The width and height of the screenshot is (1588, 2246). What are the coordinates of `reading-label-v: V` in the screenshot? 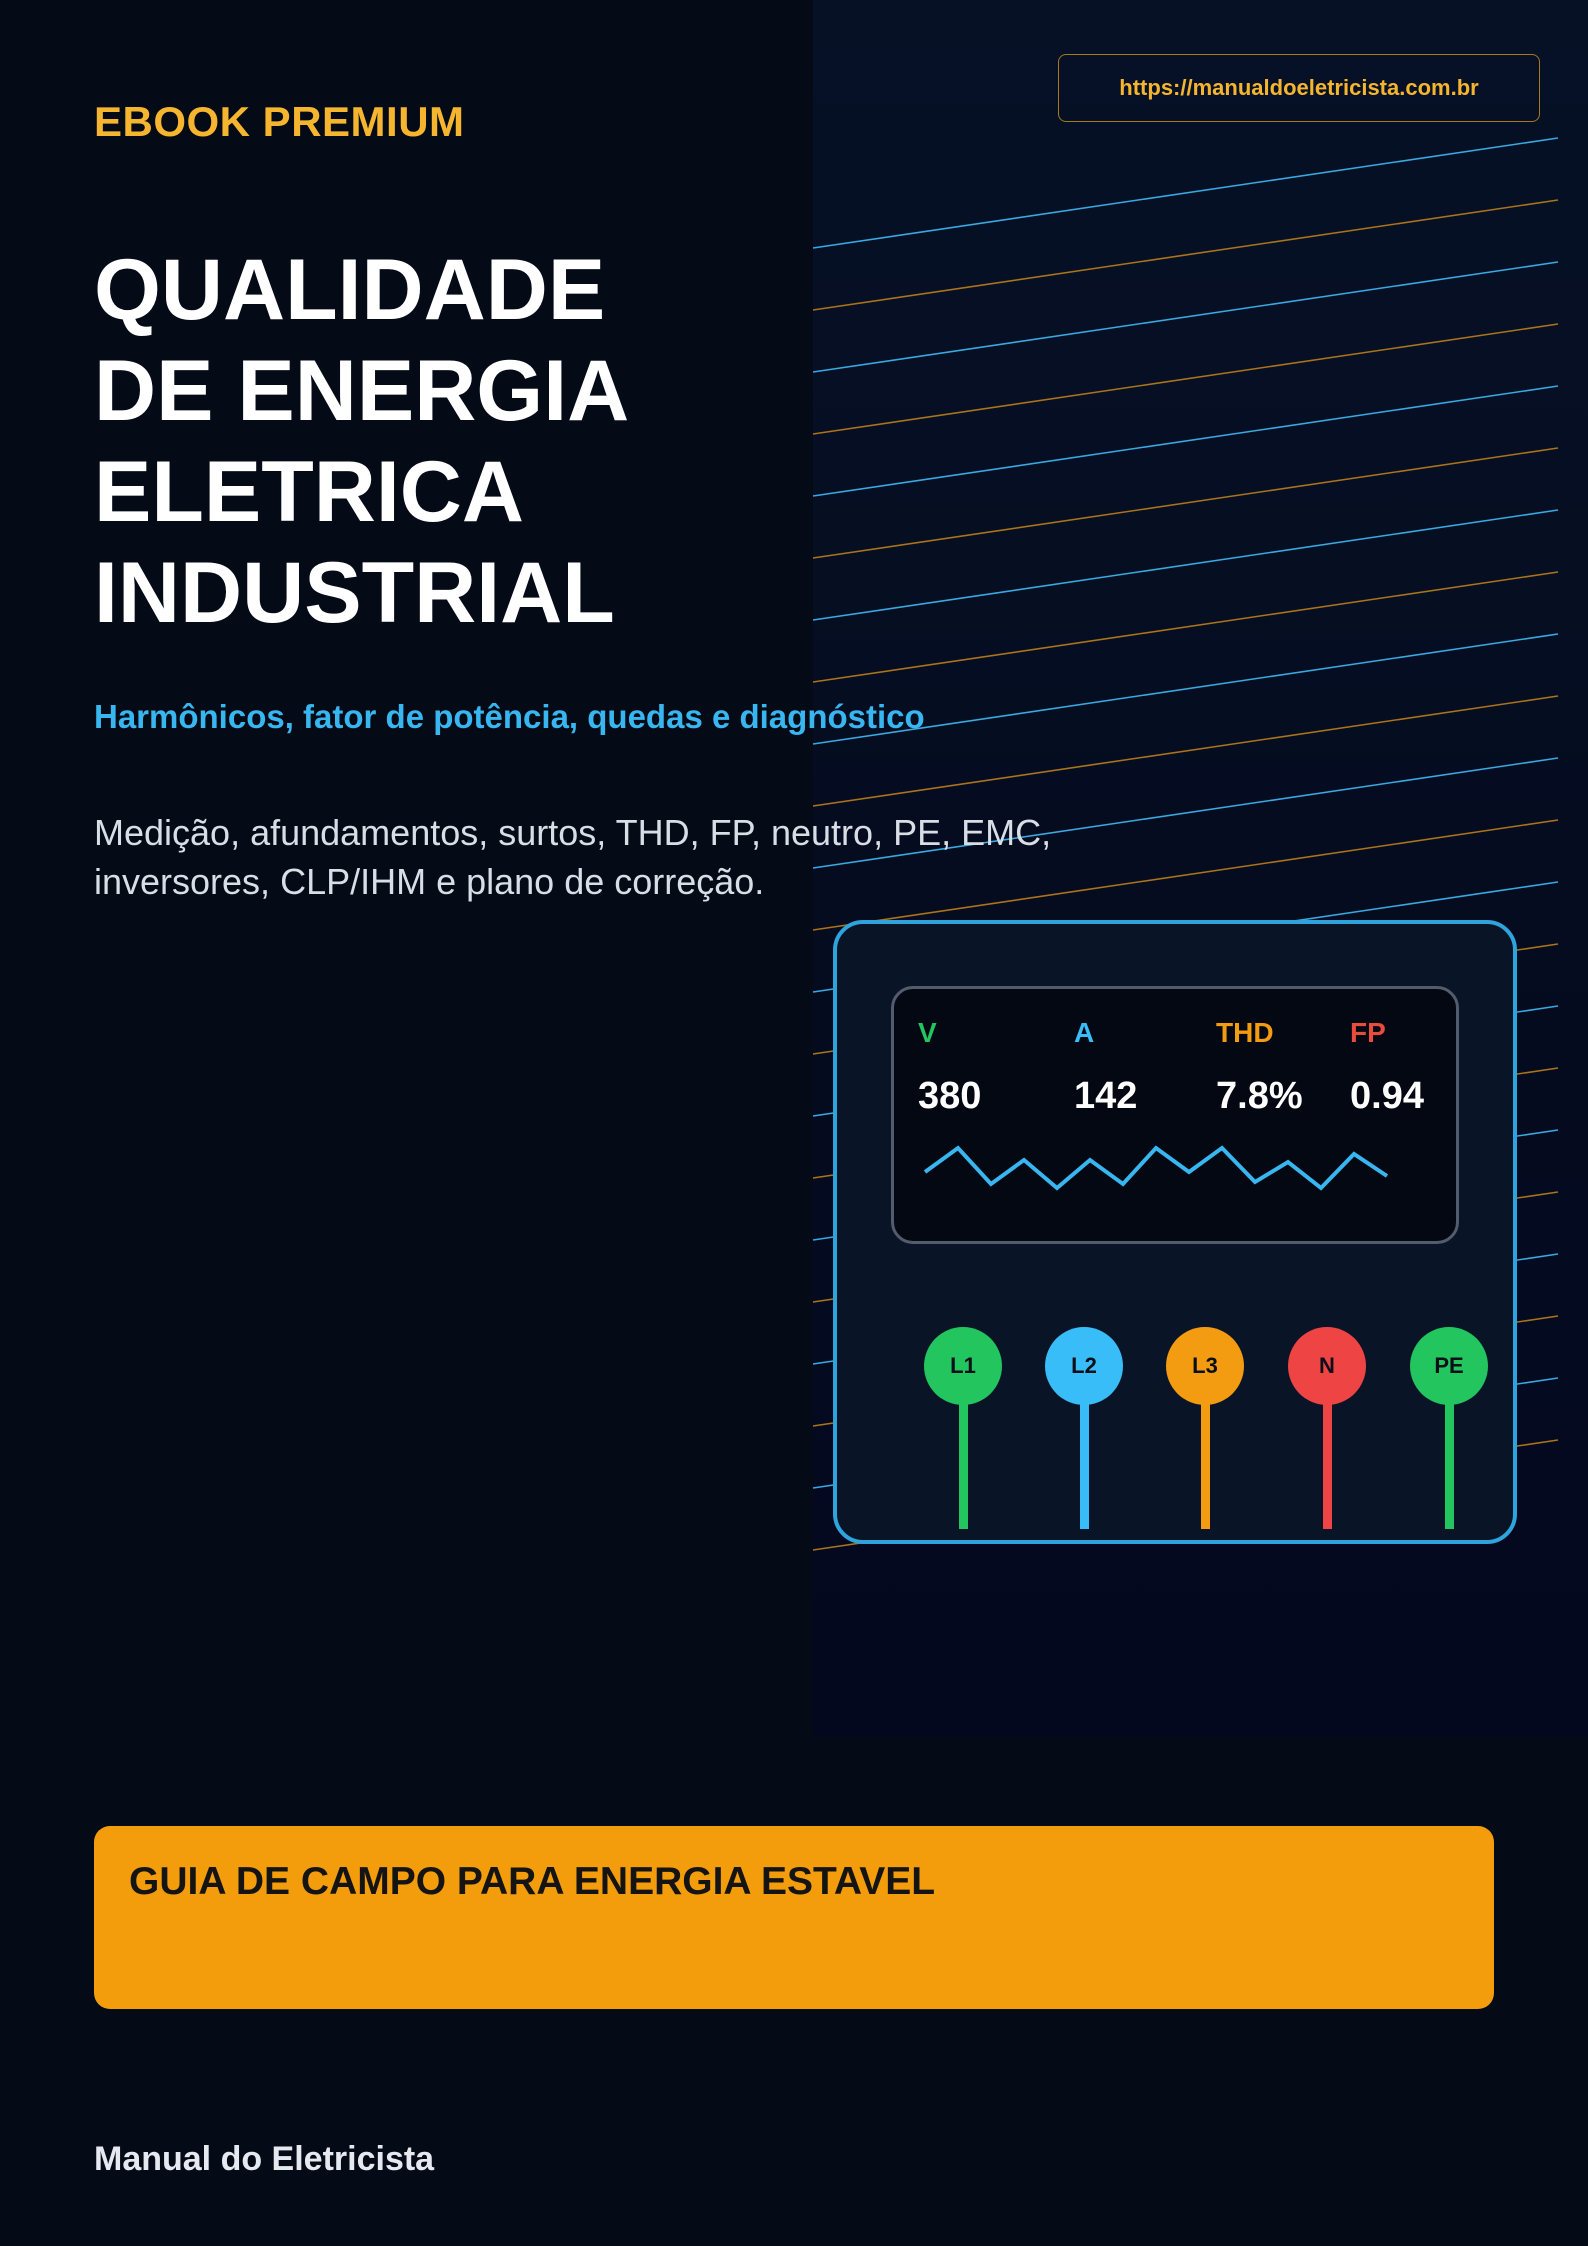 It's located at (927, 1032).